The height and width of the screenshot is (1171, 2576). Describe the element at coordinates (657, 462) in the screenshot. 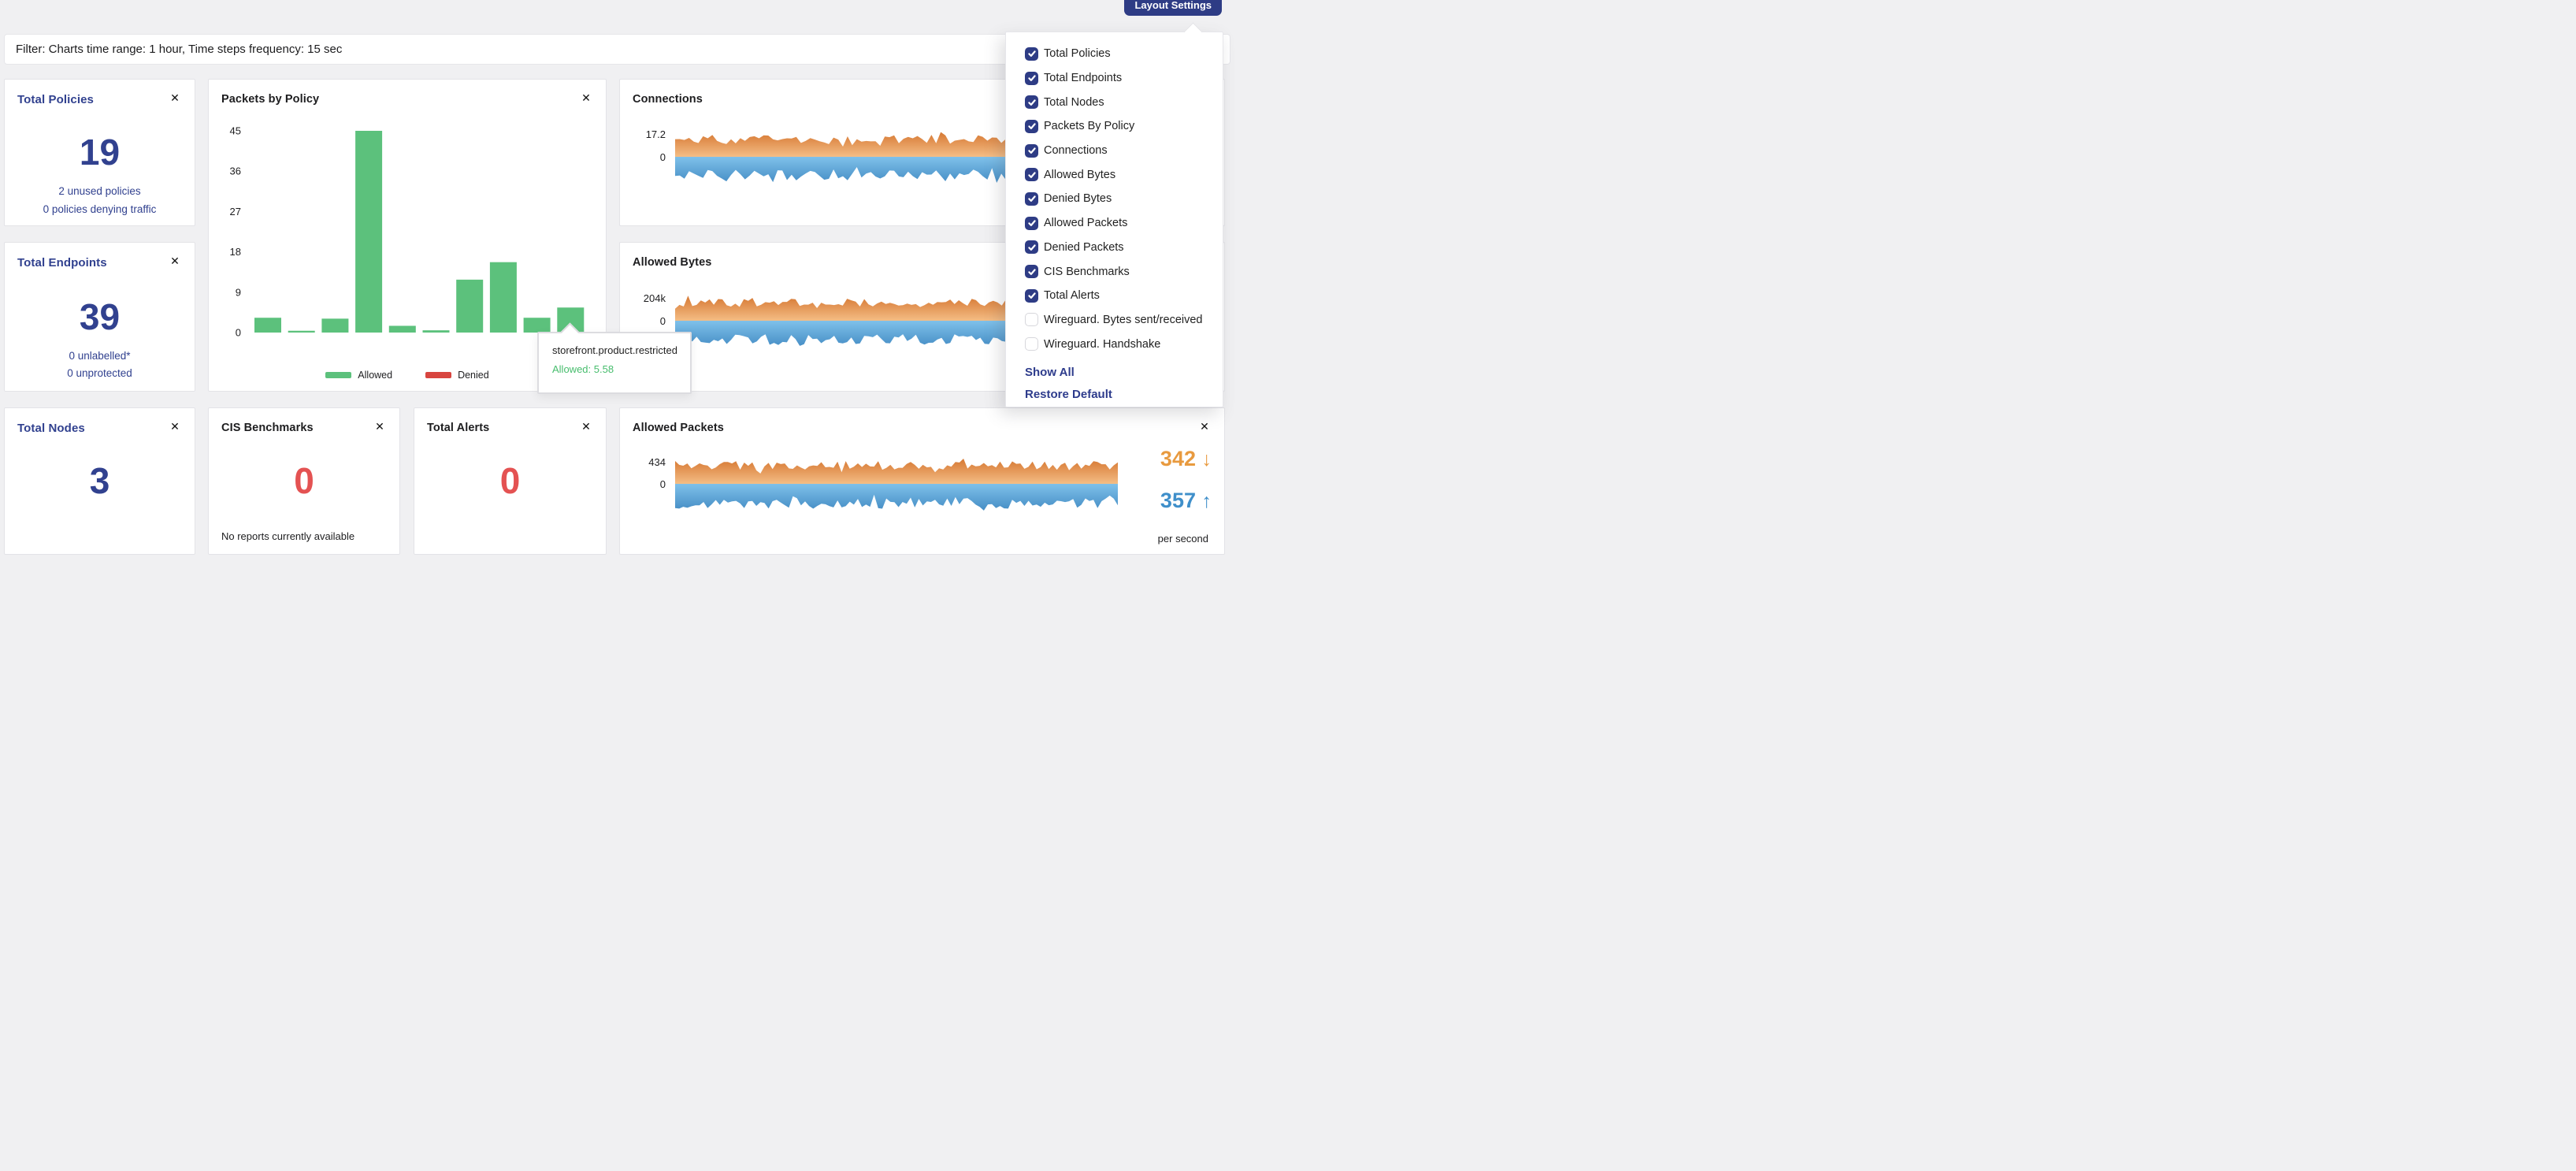

I see `y-axis-max-label: 434` at that location.